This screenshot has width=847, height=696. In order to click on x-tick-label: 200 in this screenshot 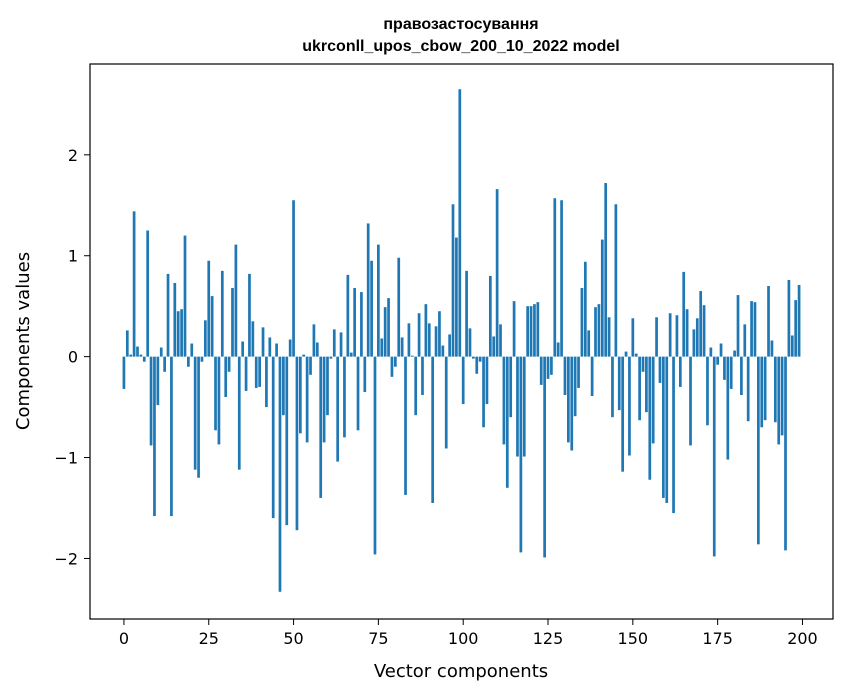, I will do `click(802, 638)`.